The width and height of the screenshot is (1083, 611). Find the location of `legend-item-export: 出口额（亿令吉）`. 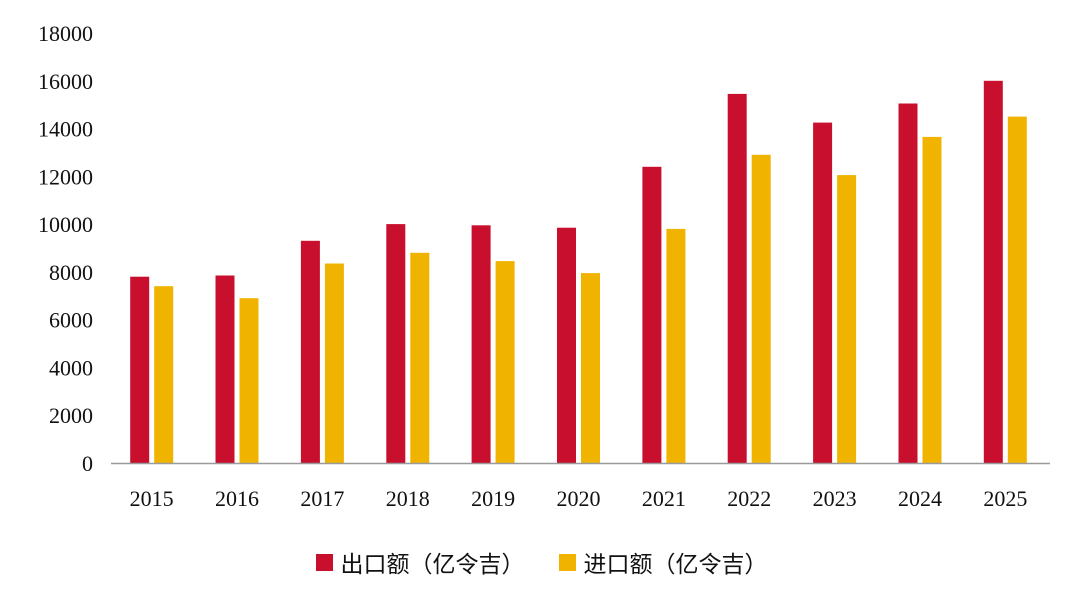

legend-item-export: 出口额（亿令吉） is located at coordinates (420, 562).